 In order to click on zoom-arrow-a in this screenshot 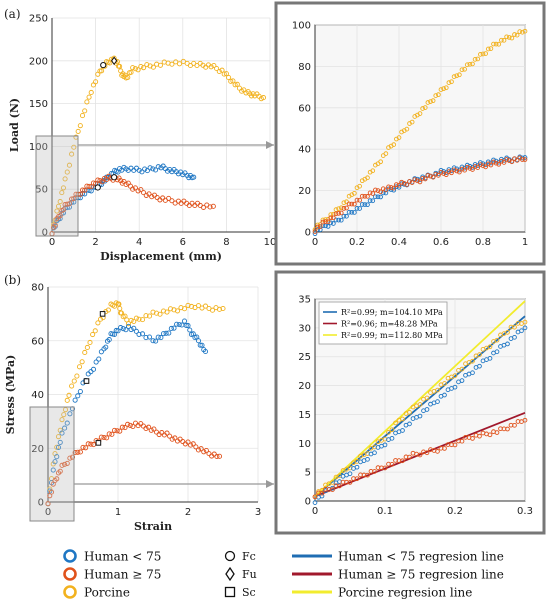, I will do `click(270, 145)`.